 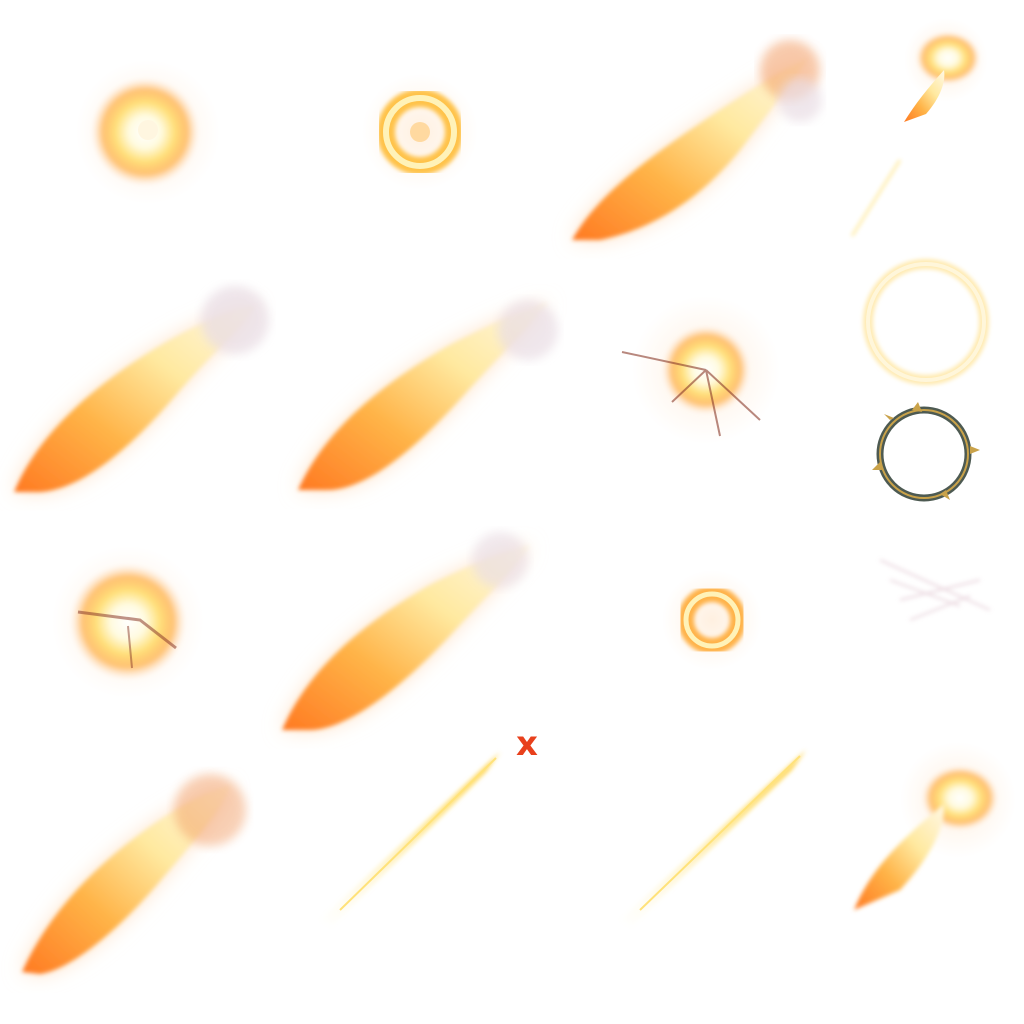 What do you see at coordinates (527, 744) in the screenshot?
I see `x-marker: x` at bounding box center [527, 744].